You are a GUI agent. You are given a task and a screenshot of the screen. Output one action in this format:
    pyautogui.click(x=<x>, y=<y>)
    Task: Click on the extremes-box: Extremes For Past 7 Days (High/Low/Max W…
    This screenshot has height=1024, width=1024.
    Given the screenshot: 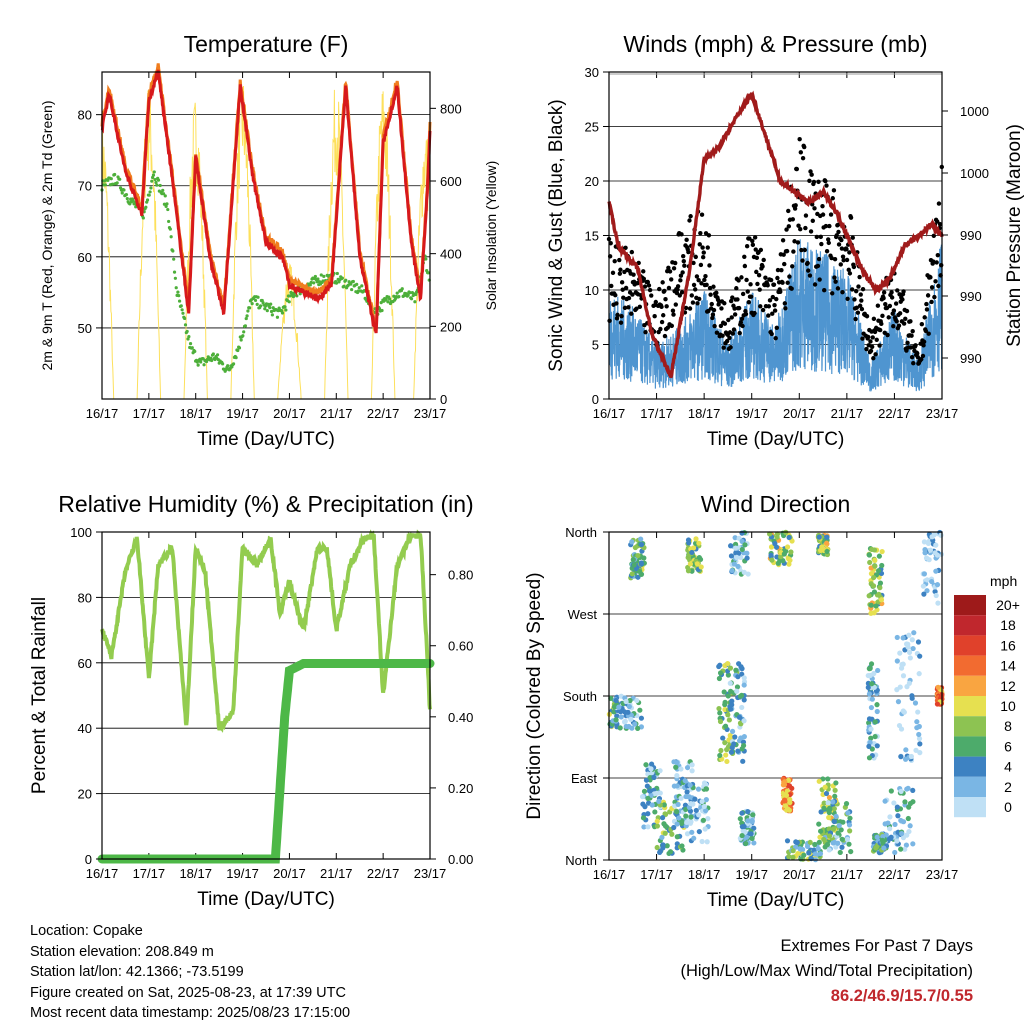 What is the action you would take?
    pyautogui.click(x=826, y=971)
    